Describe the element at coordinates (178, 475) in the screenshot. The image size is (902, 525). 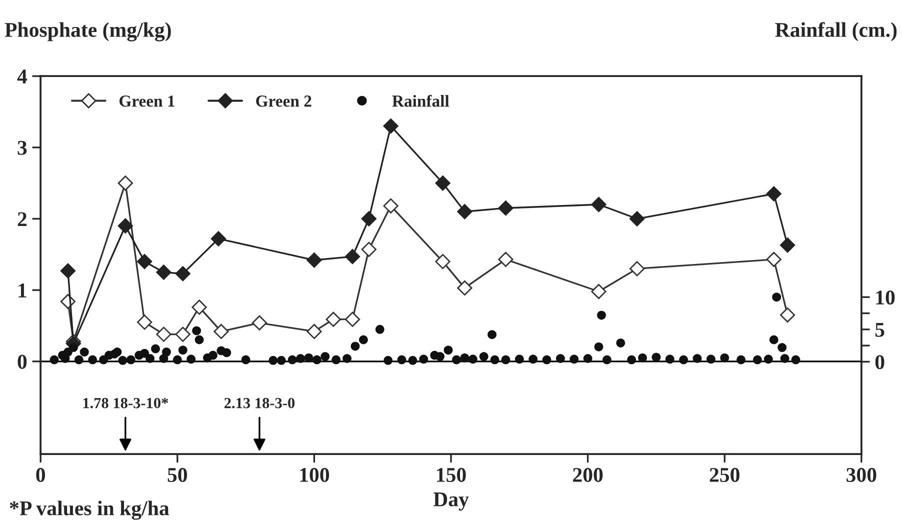
I see `x-tick-label: 50` at that location.